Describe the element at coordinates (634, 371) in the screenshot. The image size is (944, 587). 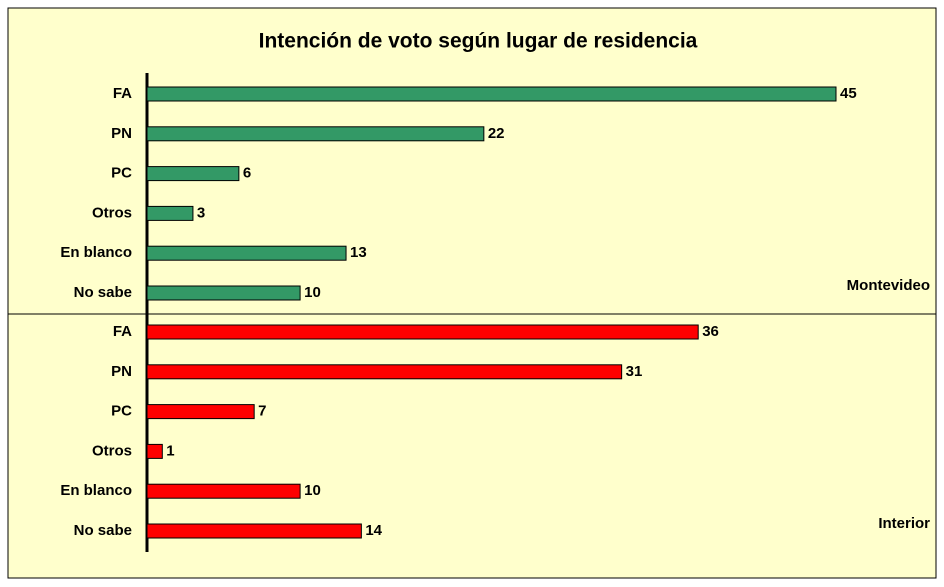
I see `value-label: 31` at that location.